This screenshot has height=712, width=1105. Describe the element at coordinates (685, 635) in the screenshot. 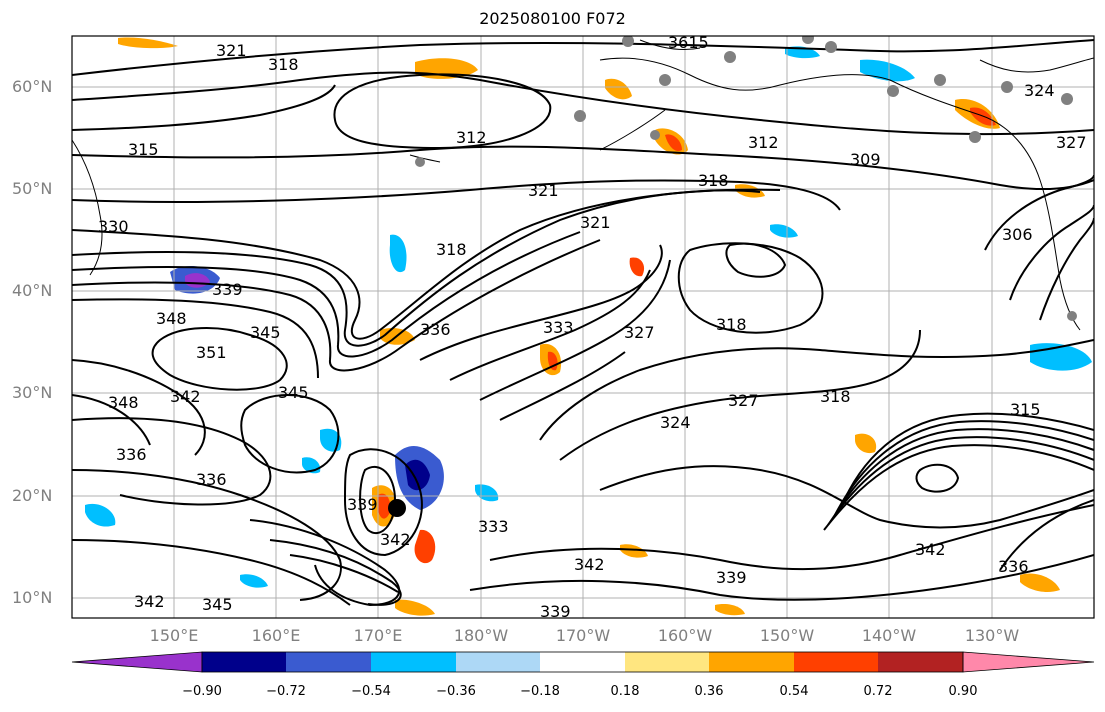

I see `lon-label: 160°W` at that location.